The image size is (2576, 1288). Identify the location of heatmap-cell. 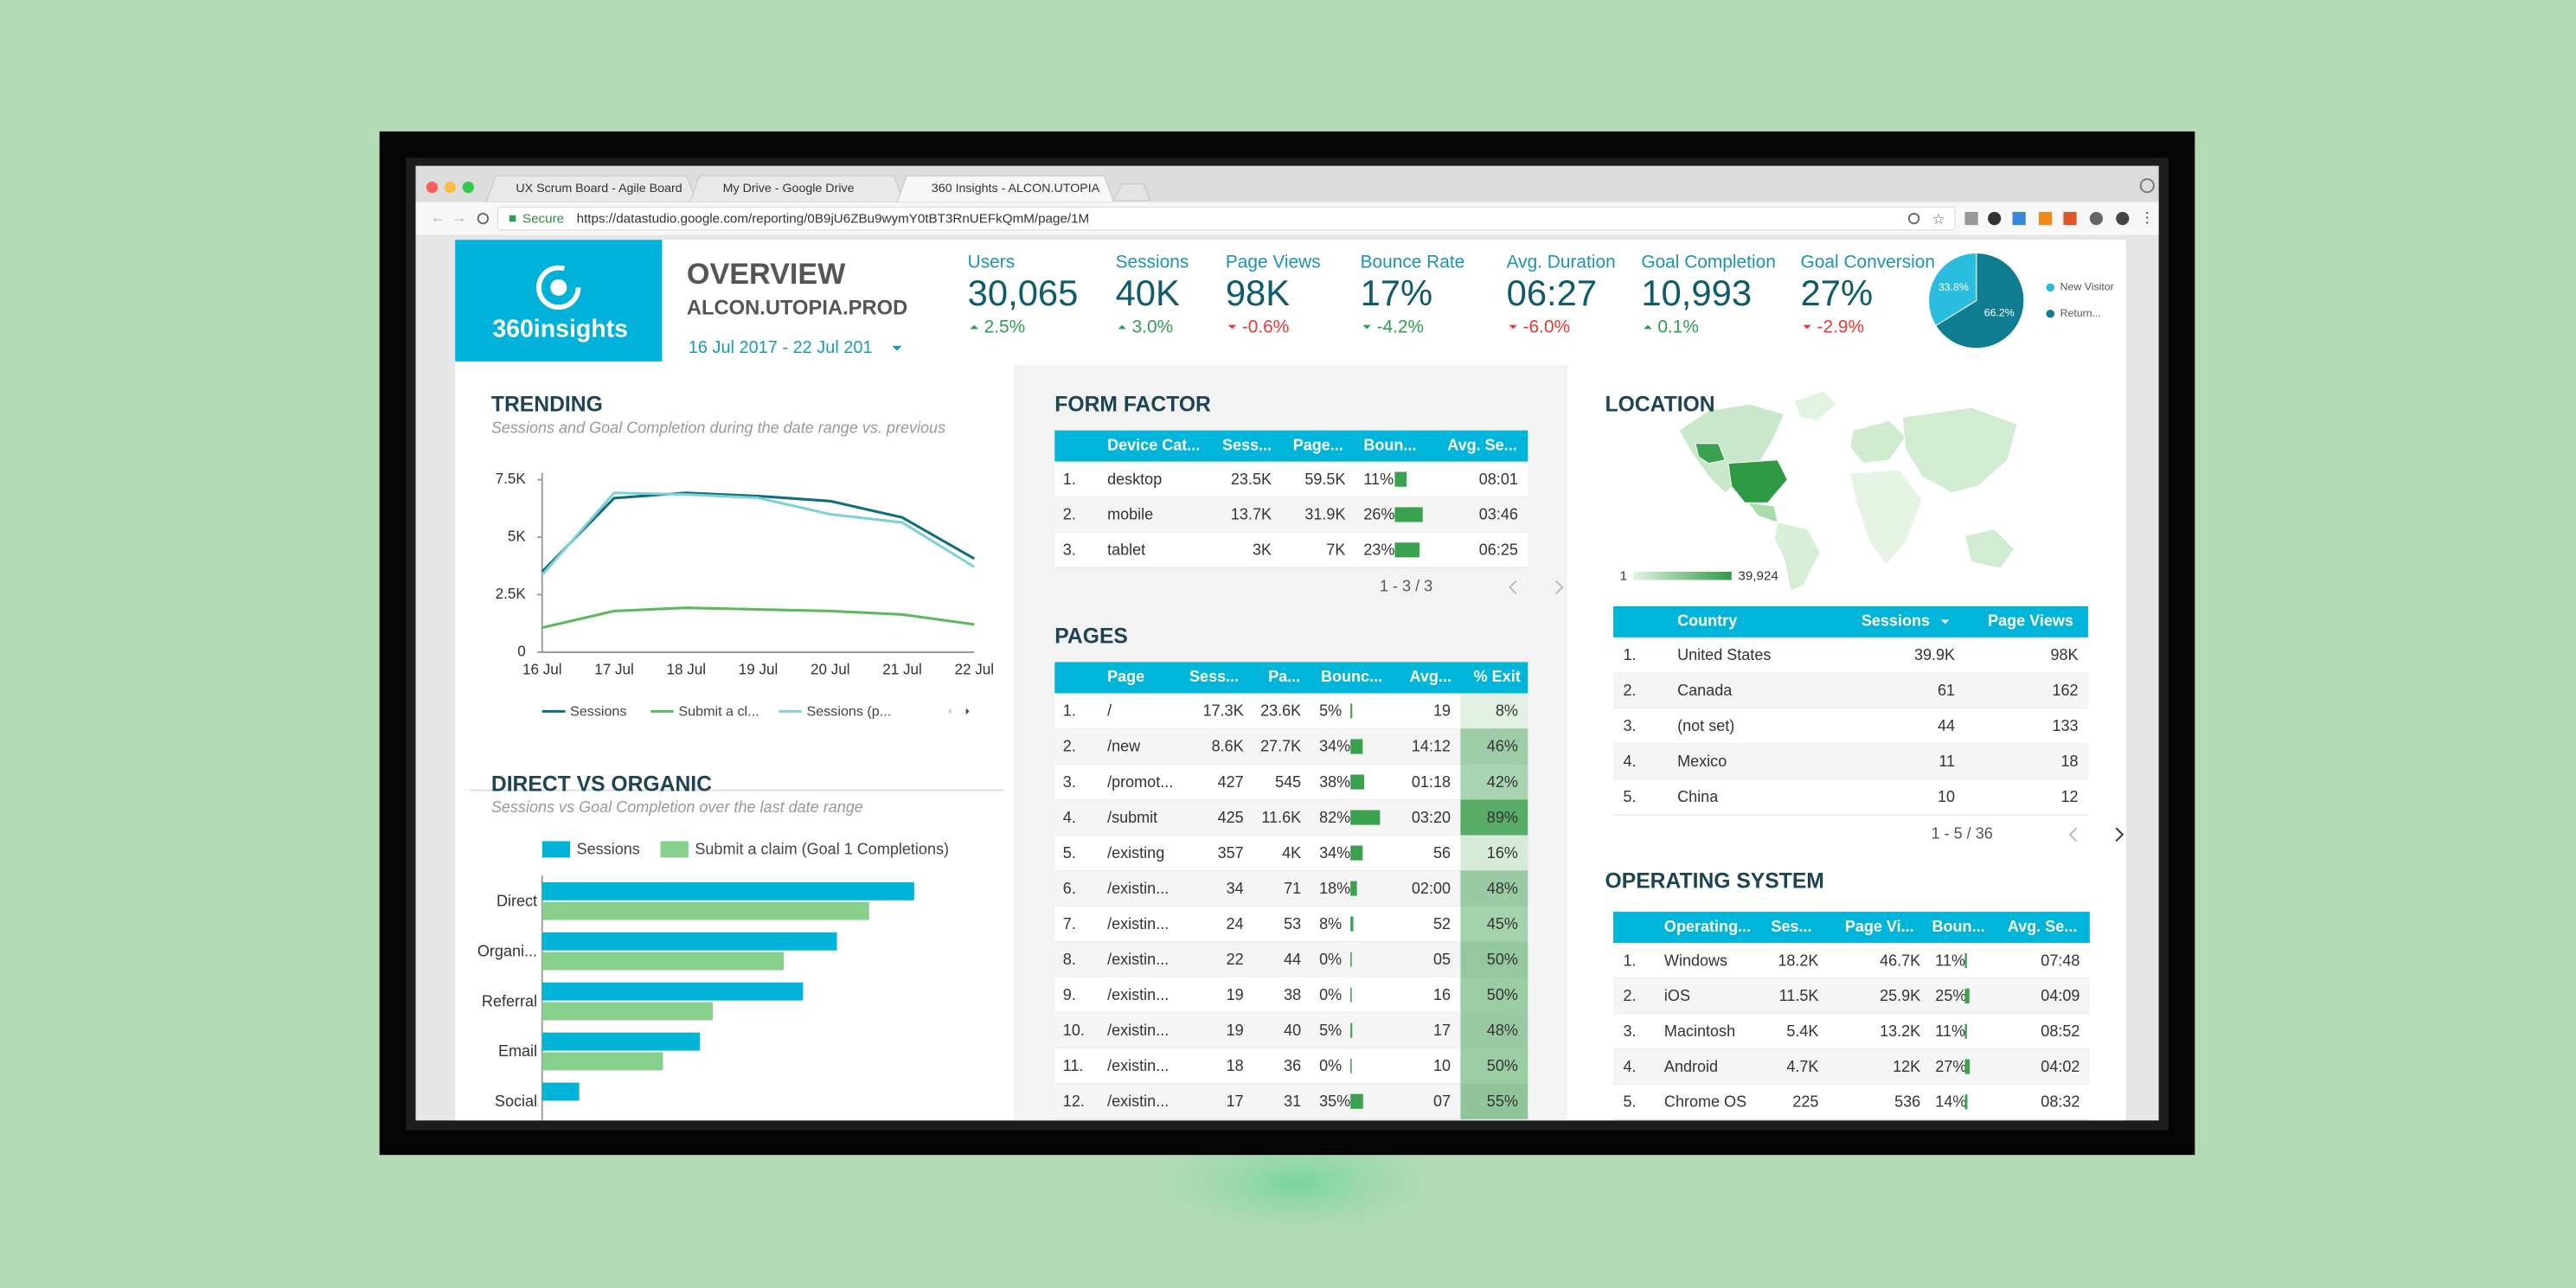
(1494, 924).